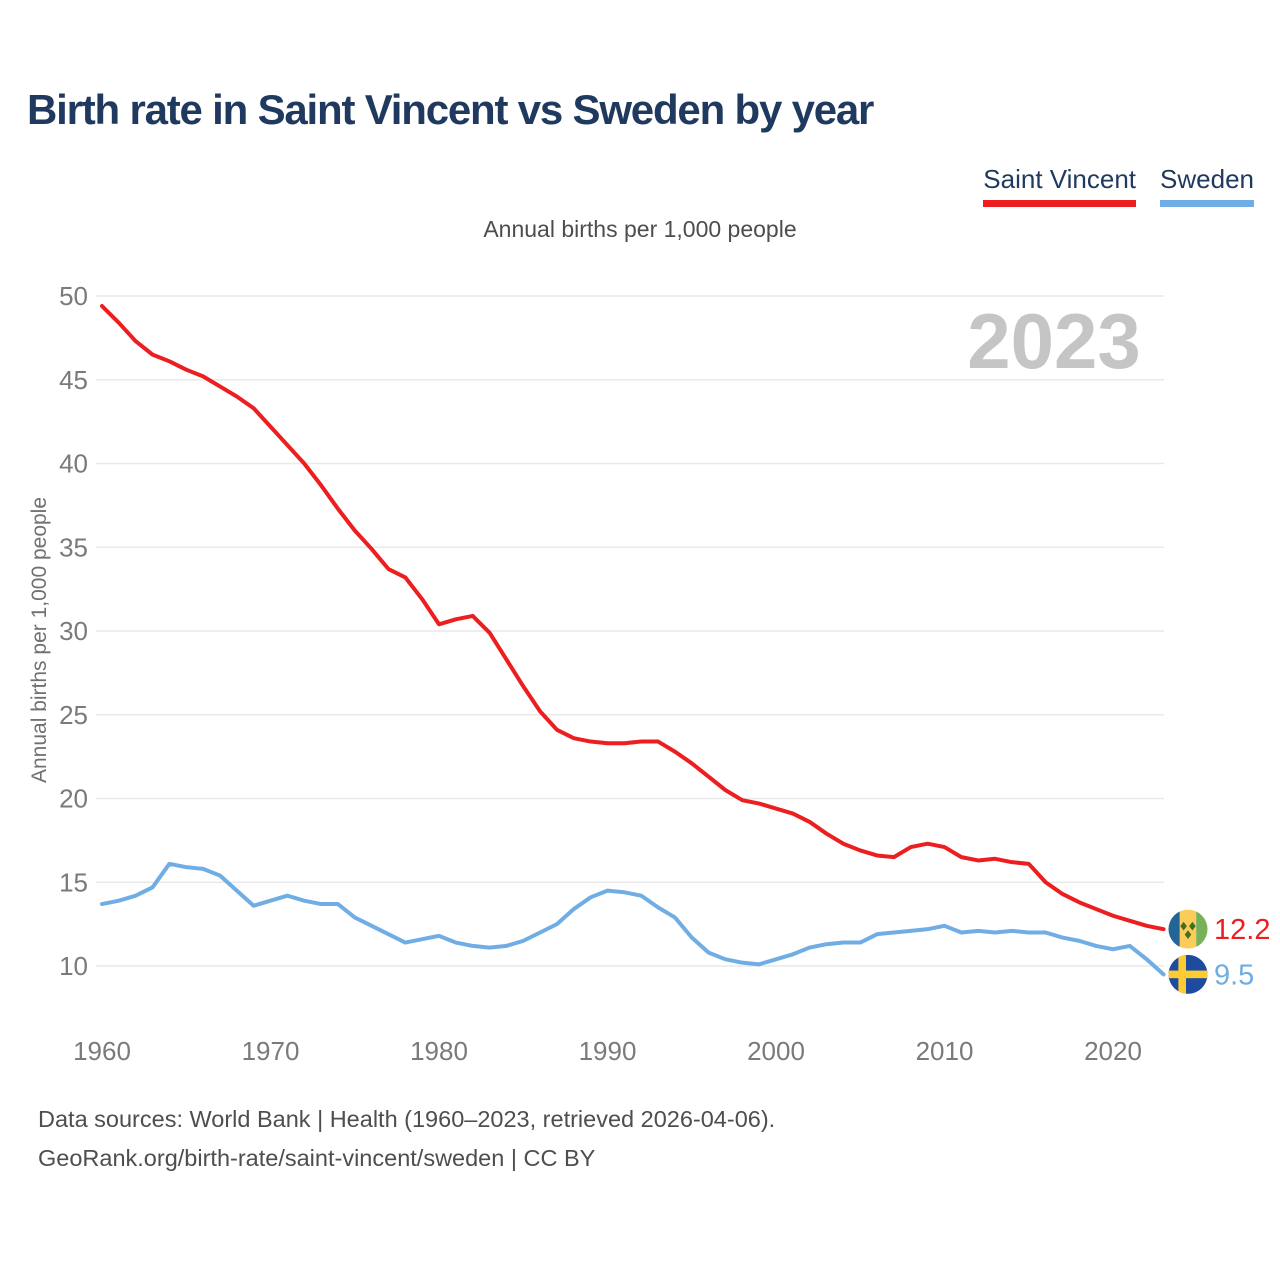 Image resolution: width=1280 pixels, height=1280 pixels. Describe the element at coordinates (73, 631) in the screenshot. I see `y-tick-label: 30` at that location.